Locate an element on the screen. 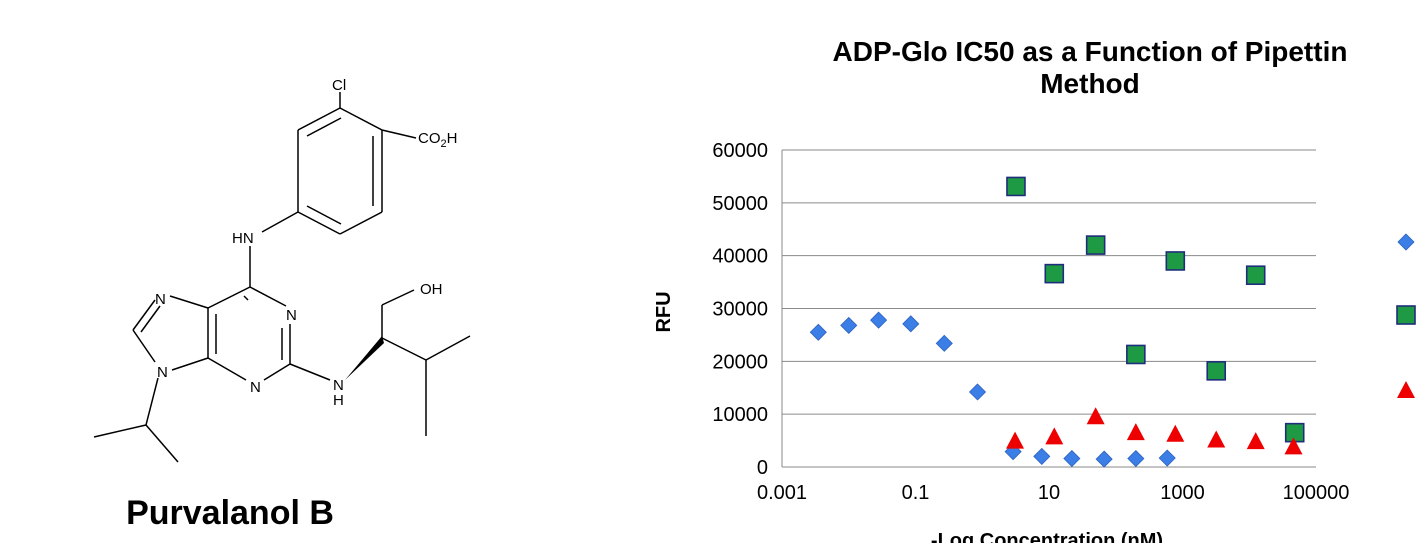 The height and width of the screenshot is (543, 1419). x-tick-label: 0.001 is located at coordinates (782, 493).